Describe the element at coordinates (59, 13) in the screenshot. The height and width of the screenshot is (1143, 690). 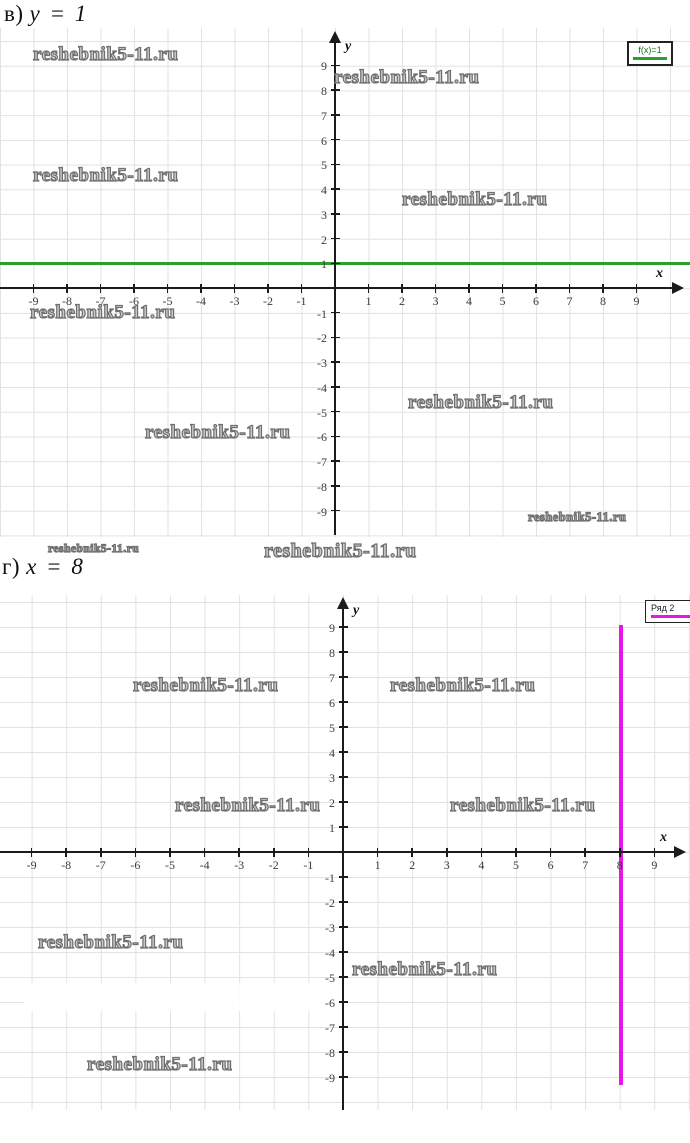
I see `chart-1-title-equation: y = 1` at that location.